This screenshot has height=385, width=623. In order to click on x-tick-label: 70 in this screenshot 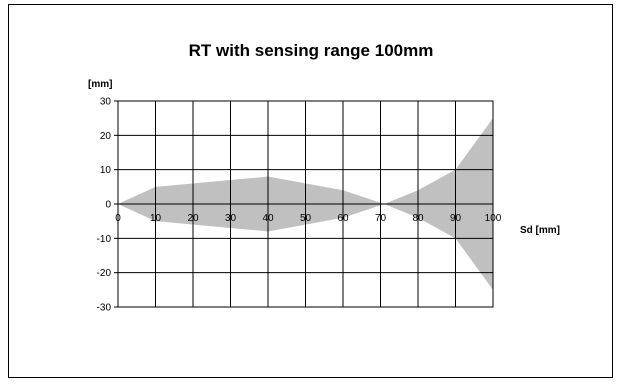, I will do `click(381, 218)`.